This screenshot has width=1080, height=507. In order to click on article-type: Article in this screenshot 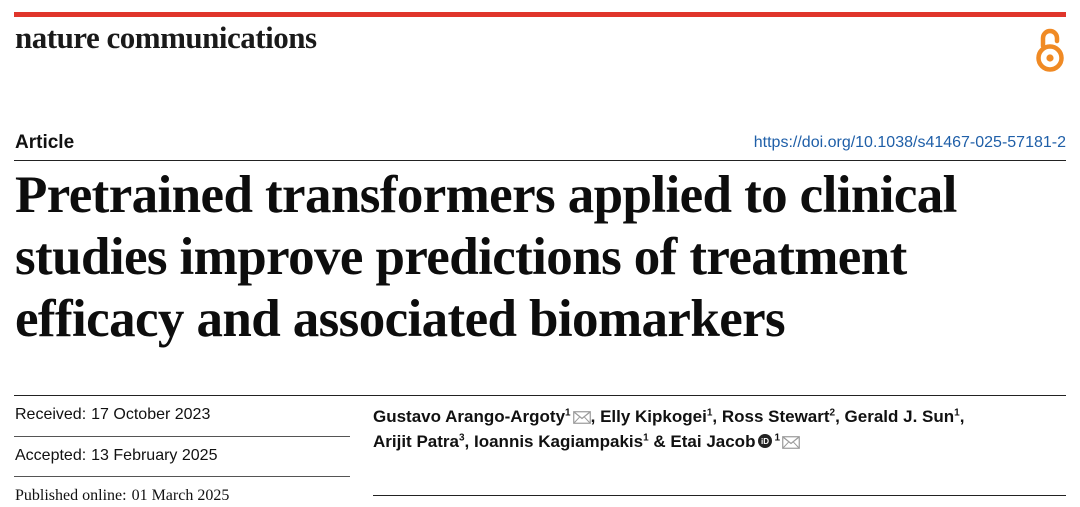, I will do `click(45, 142)`.